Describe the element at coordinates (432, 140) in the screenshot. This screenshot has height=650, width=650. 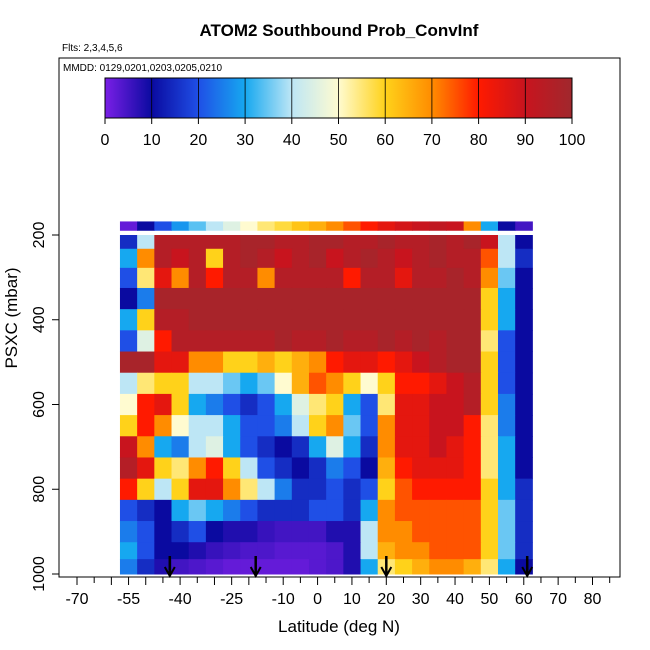
I see `colorbar-tick-label: 70` at that location.